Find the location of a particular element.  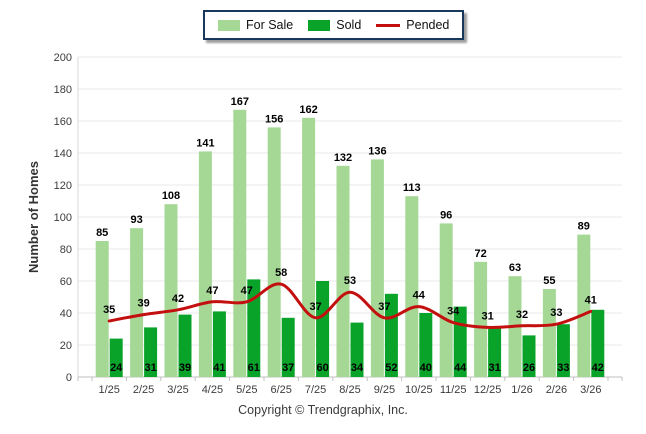

sold-value-label: 52 is located at coordinates (391, 368).